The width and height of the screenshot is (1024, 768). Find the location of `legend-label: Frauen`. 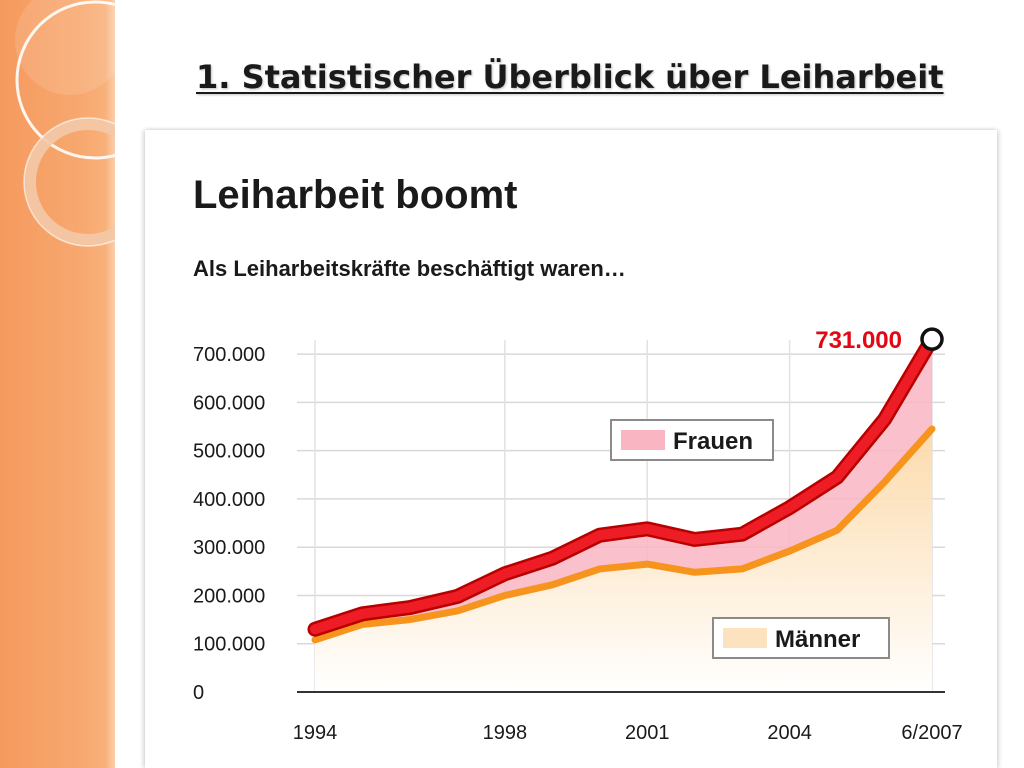

legend-label: Frauen is located at coordinates (713, 441).